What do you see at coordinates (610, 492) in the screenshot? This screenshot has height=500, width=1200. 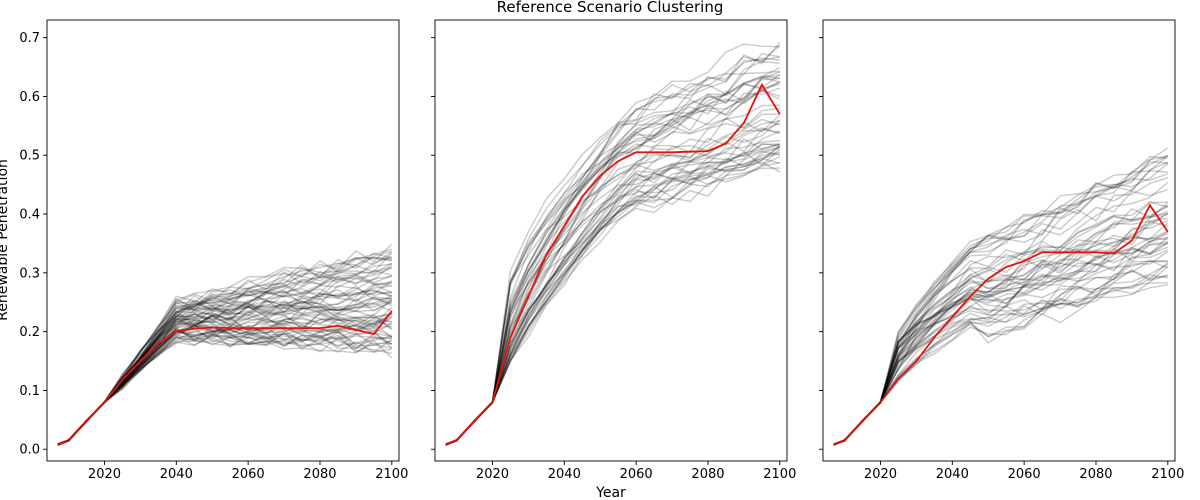 I see `x-axis-label: Year` at bounding box center [610, 492].